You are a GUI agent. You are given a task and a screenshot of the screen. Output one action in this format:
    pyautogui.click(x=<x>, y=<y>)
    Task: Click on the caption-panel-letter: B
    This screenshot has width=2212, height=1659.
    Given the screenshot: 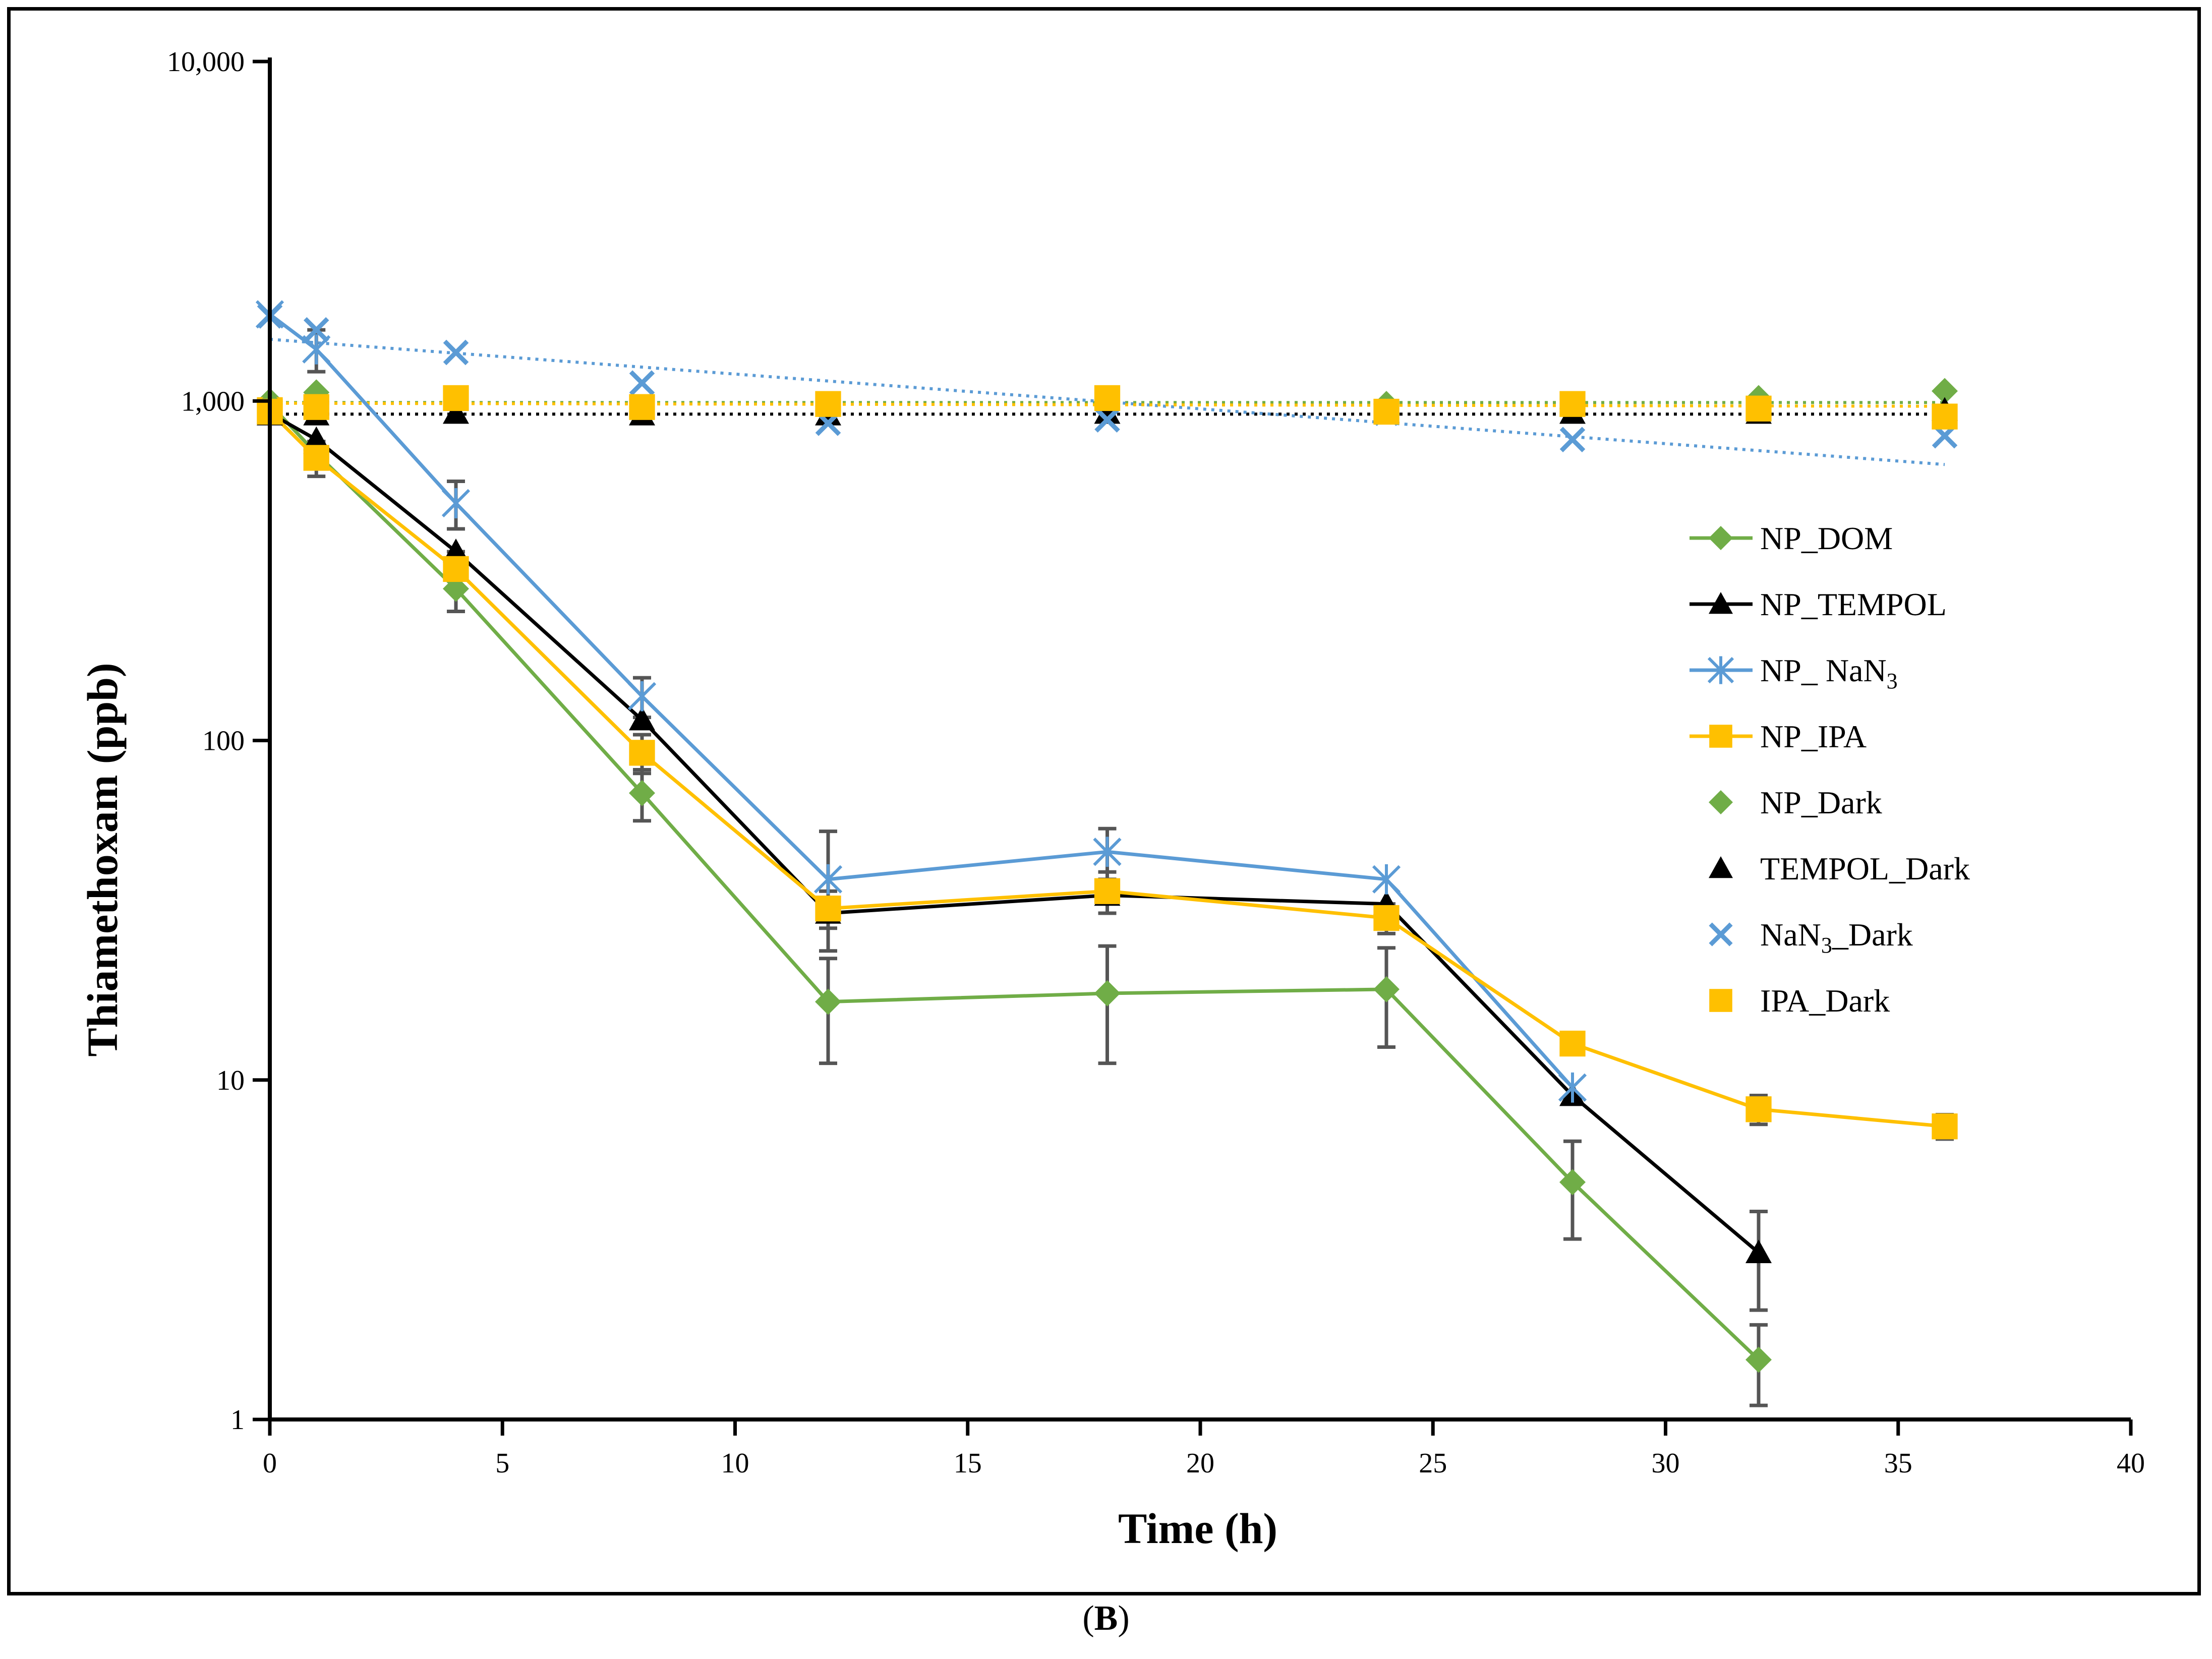 What is the action you would take?
    pyautogui.click(x=1106, y=1618)
    